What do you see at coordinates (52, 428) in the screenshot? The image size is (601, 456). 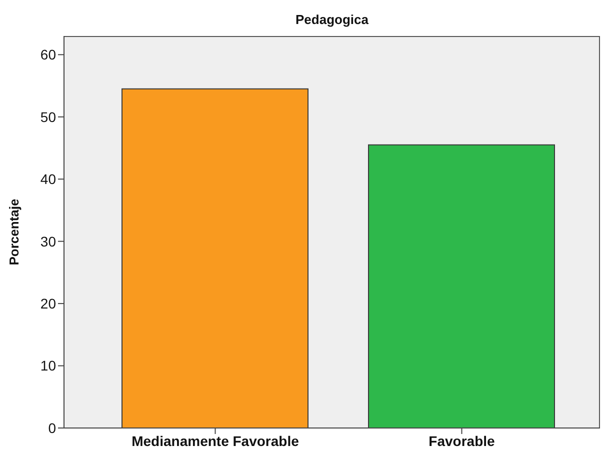 I see `y-tick-label: 0` at bounding box center [52, 428].